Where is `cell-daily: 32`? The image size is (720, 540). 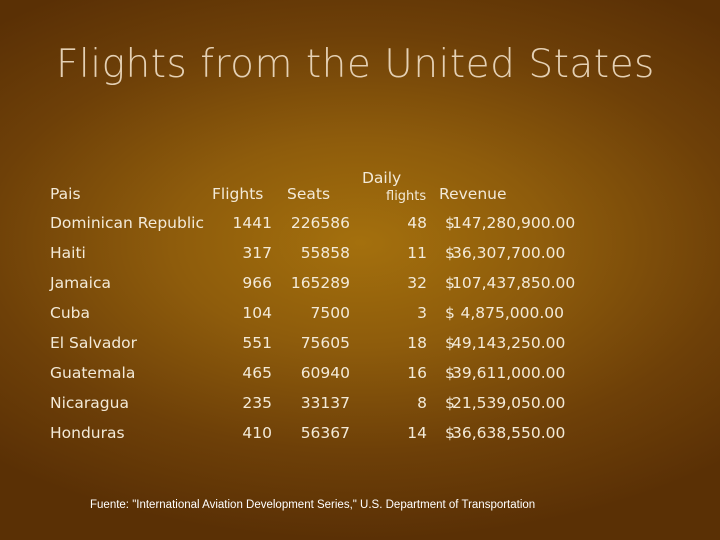 cell-daily: 32 is located at coordinates (417, 283).